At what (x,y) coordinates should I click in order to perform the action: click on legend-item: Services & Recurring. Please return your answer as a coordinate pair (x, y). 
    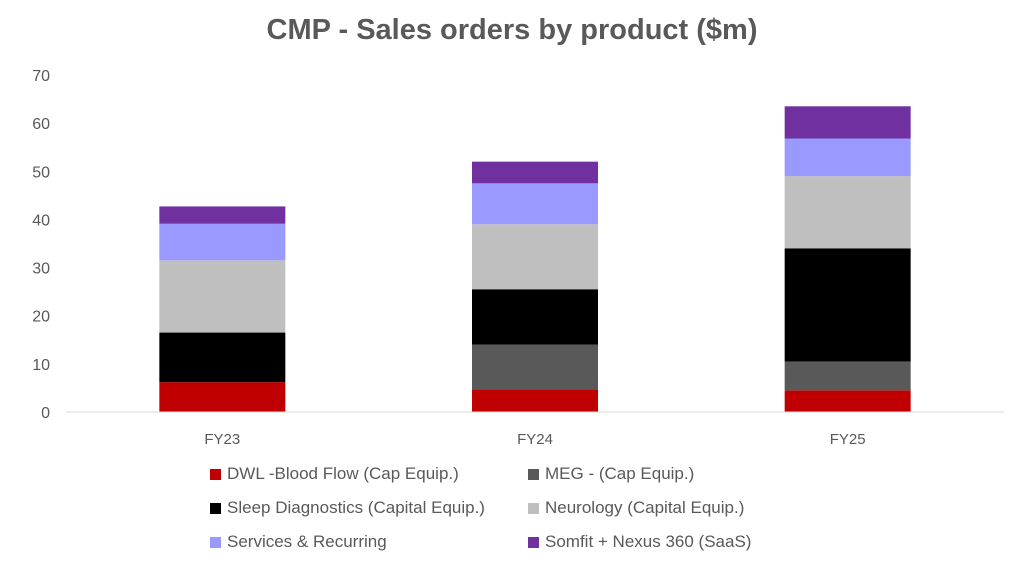
    Looking at the image, I should click on (298, 542).